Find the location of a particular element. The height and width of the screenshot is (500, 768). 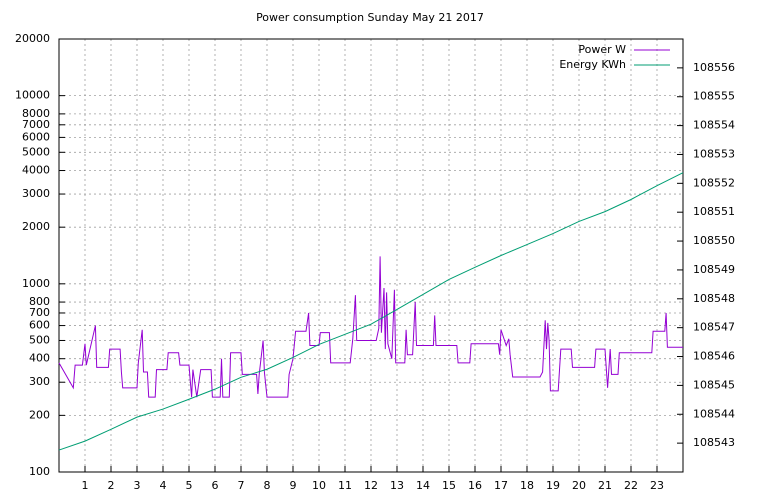

x-tick-label: 5 is located at coordinates (189, 485).